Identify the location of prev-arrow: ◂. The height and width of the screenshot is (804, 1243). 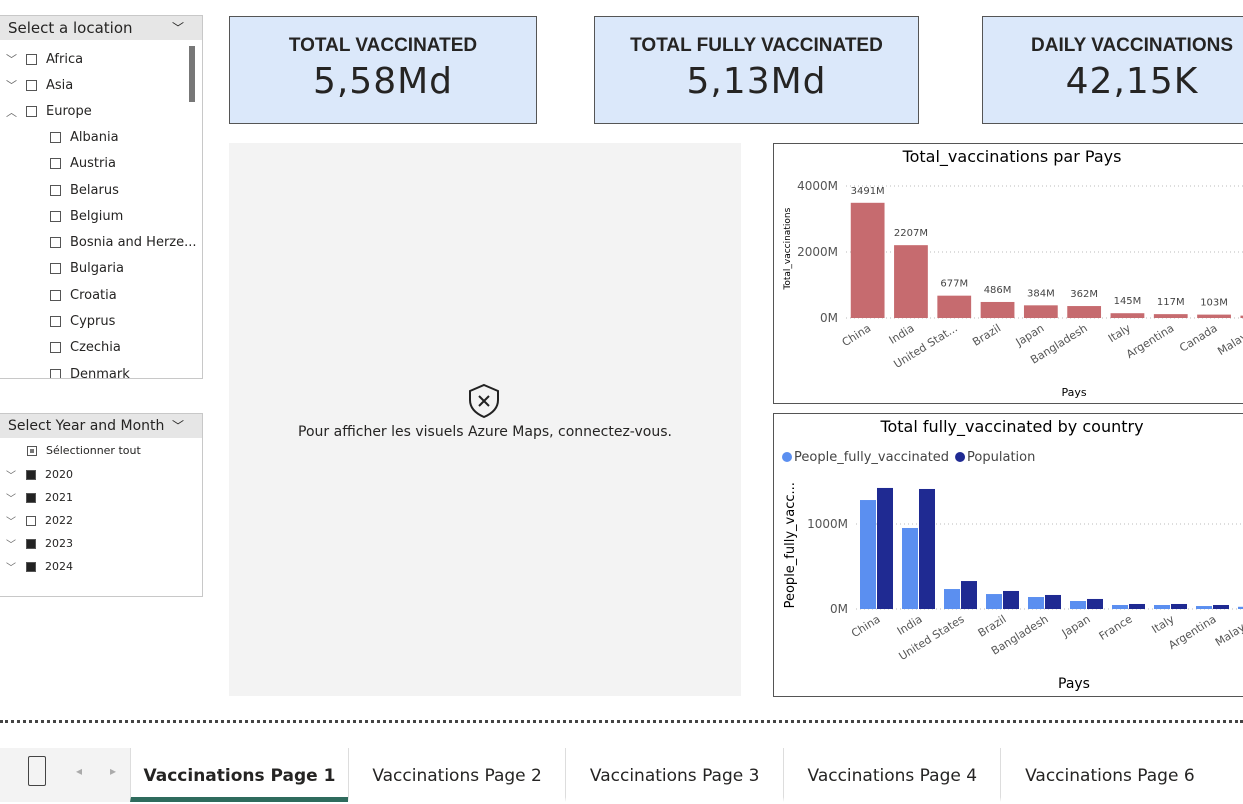
(79, 771).